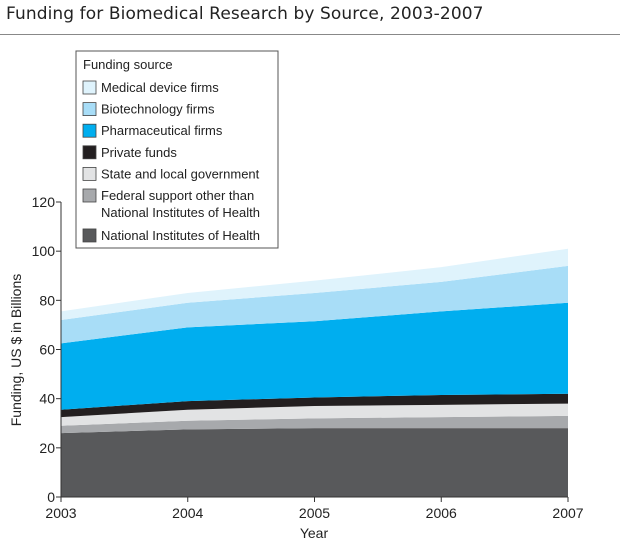  I want to click on y-tick-label: 0, so click(51, 497).